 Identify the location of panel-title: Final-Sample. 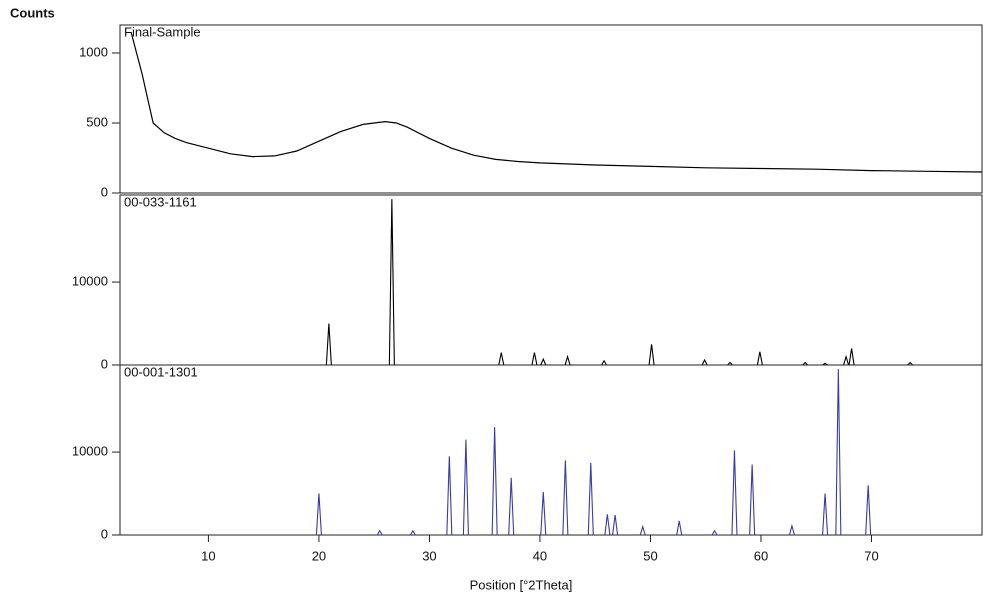
(162, 31).